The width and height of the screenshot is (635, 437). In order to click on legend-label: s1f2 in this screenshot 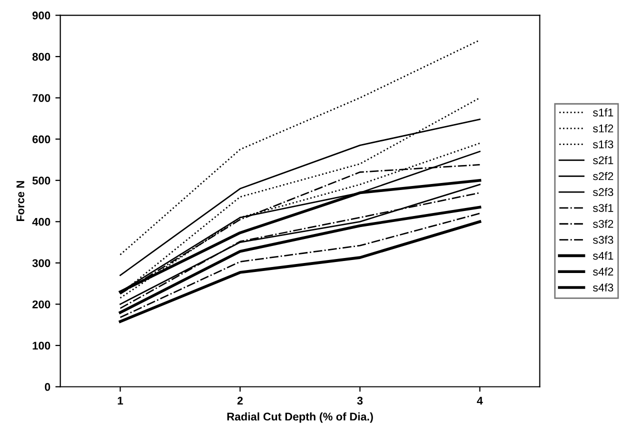, I will do `click(603, 128)`.